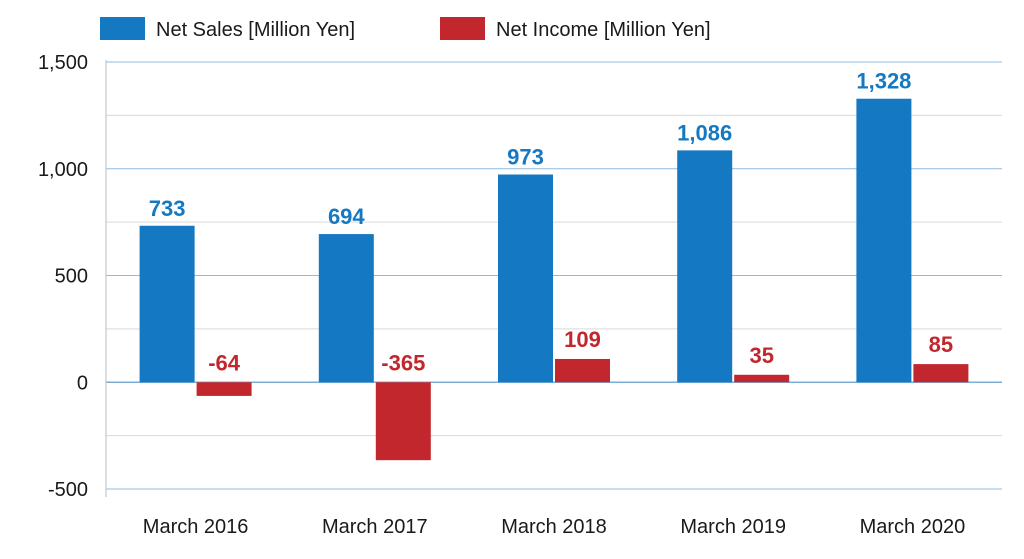  What do you see at coordinates (224, 362) in the screenshot?
I see `net-income-value-label-0: -64` at bounding box center [224, 362].